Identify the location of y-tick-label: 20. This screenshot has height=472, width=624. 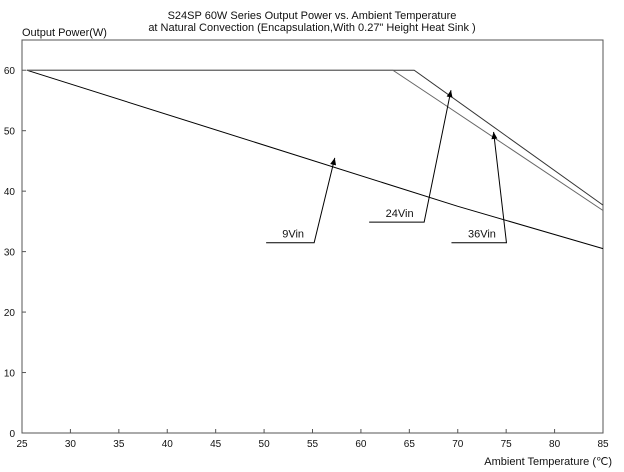
(10, 313).